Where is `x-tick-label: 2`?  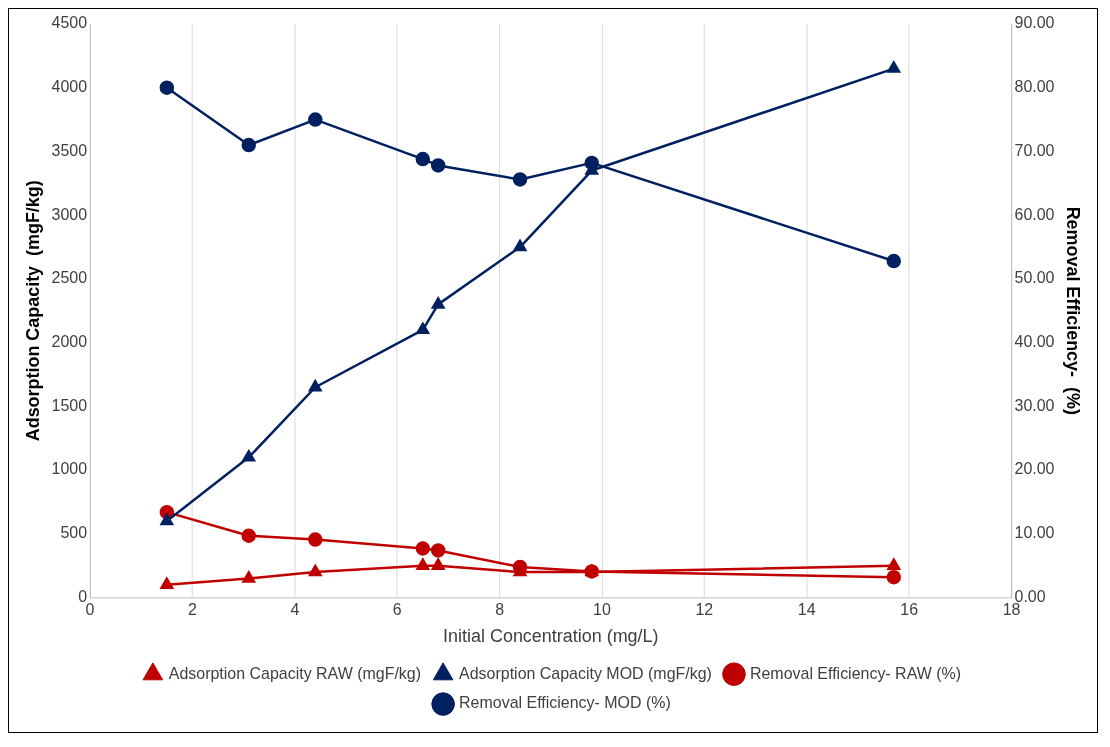 x-tick-label: 2 is located at coordinates (192, 609).